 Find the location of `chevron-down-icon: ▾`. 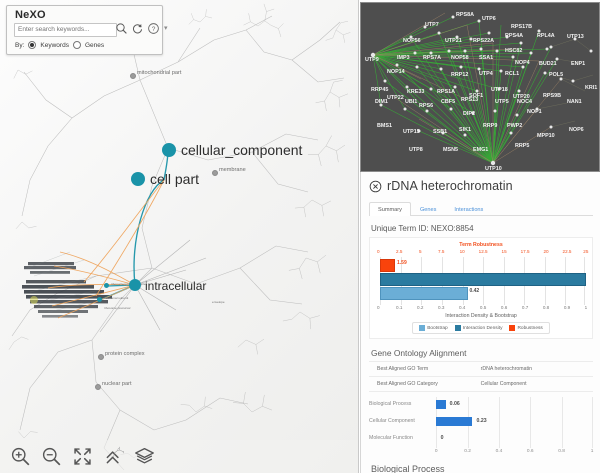

chevron-down-icon: ▾ is located at coordinates (166, 28).